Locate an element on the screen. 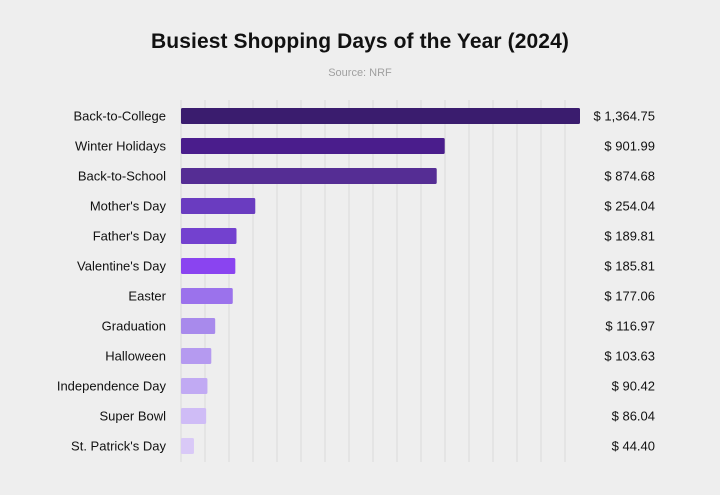 Image resolution: width=720 pixels, height=495 pixels. value-label: $ 189.81 is located at coordinates (629, 236).